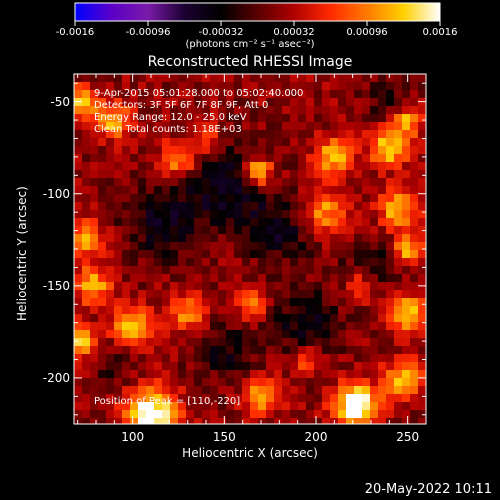 This screenshot has height=500, width=500. What do you see at coordinates (22, 253) in the screenshot?
I see `y-axis-label: Heliocentric Y (arcsec)` at bounding box center [22, 253].